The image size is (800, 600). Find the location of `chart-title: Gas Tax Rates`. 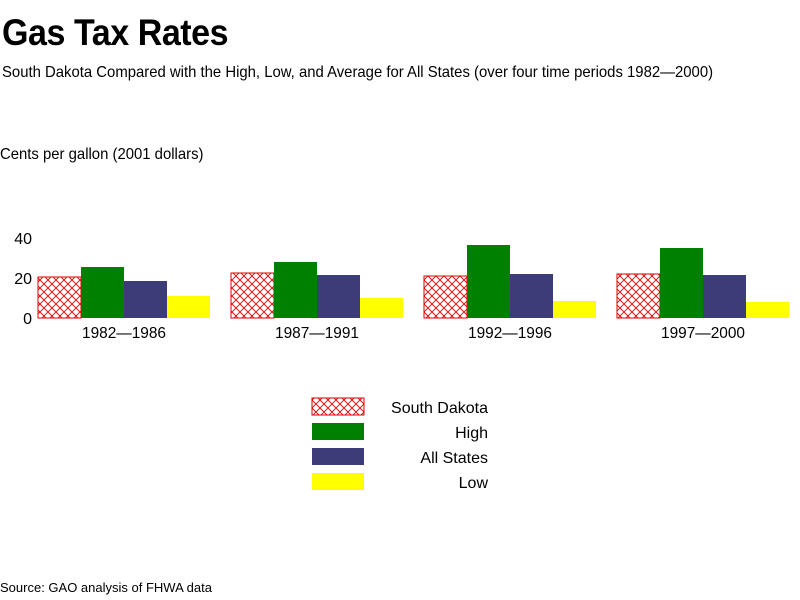

chart-title: Gas Tax Rates is located at coordinates (115, 32).